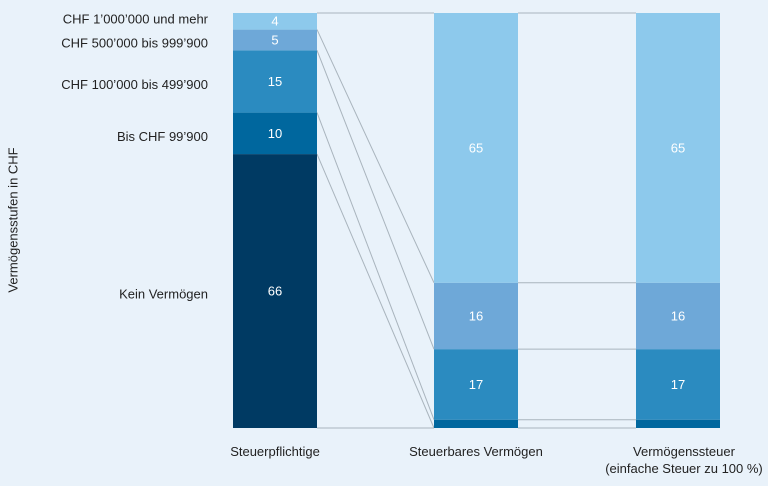 The width and height of the screenshot is (768, 486). What do you see at coordinates (162, 136) in the screenshot?
I see `legend-label: Bis CHF 99’900` at bounding box center [162, 136].